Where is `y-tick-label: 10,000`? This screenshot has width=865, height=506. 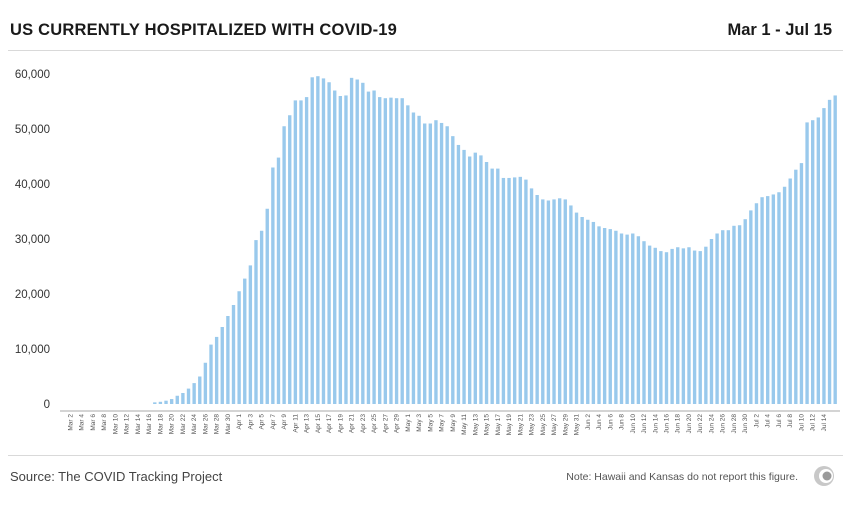 y-tick-label: 10,000 is located at coordinates (32, 350).